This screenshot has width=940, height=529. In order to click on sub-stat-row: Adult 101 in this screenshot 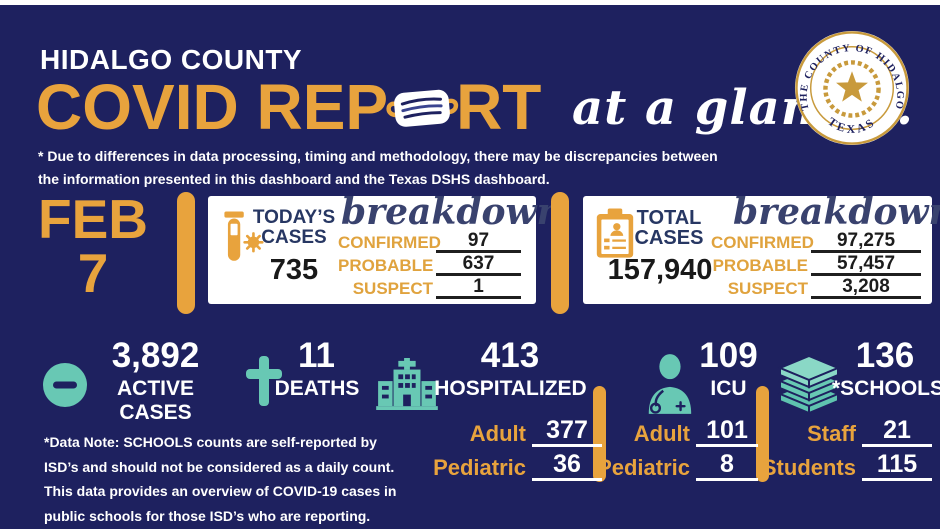, I will do `click(660, 432)`.